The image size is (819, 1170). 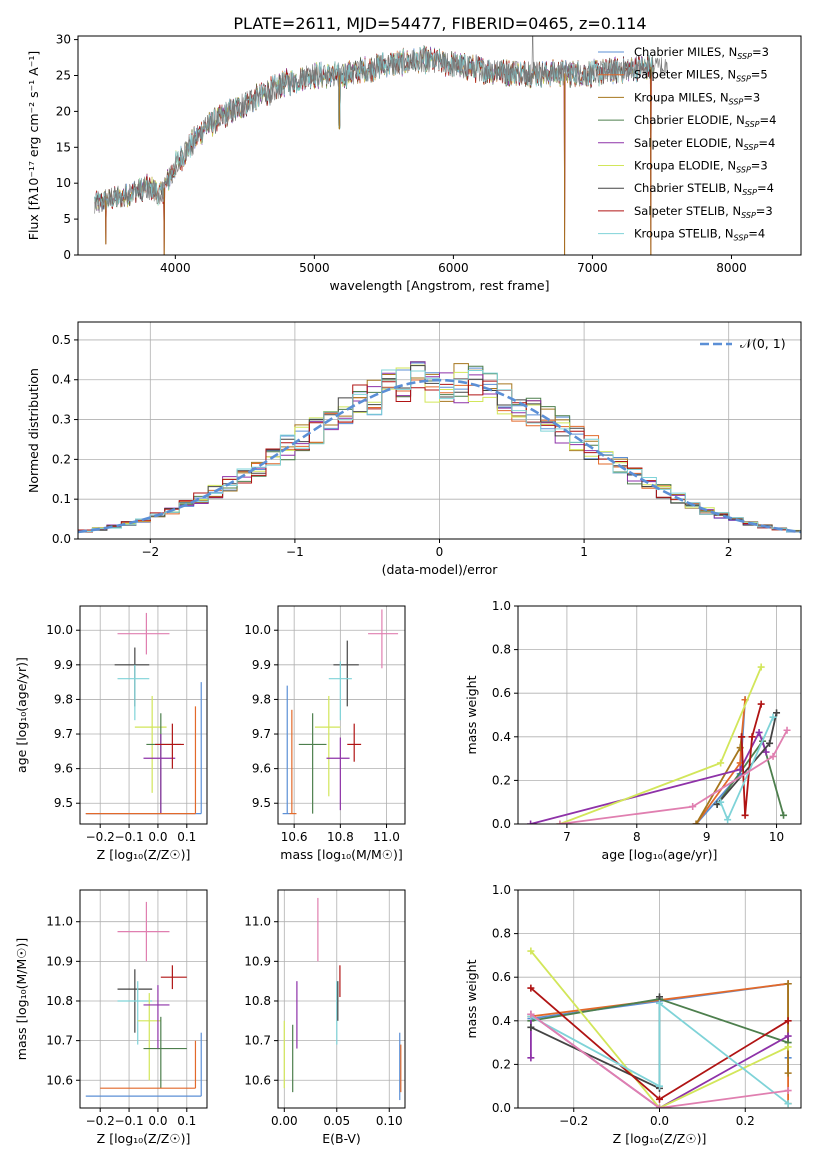 I want to click on y-tick-label: 25, so click(x=63, y=75).